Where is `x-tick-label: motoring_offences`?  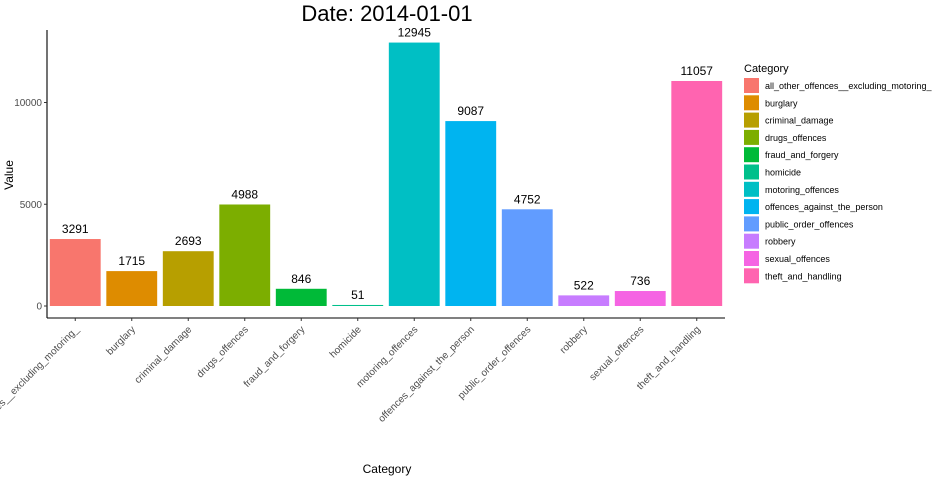 x-tick-label: motoring_offences is located at coordinates (388, 357).